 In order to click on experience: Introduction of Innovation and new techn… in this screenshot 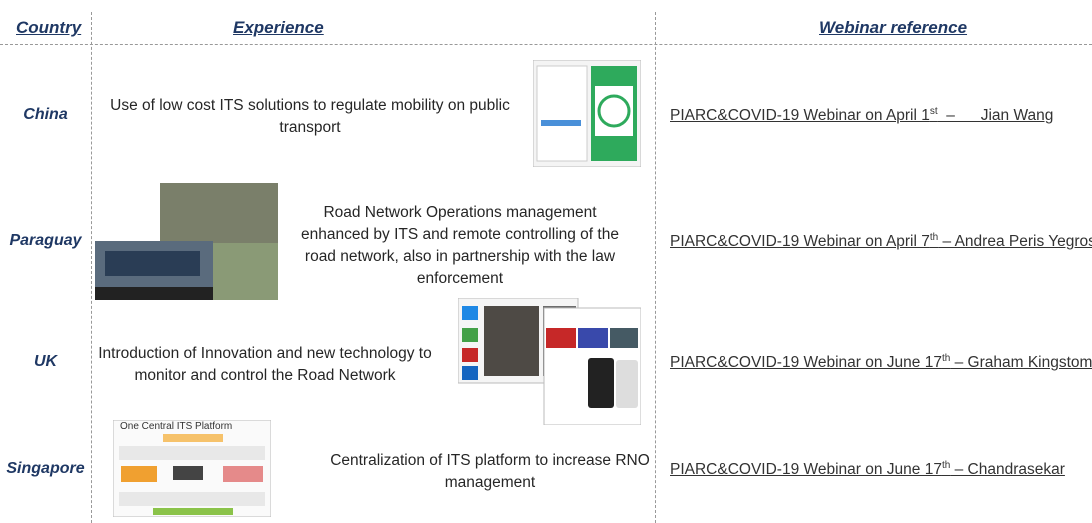, I will do `click(265, 364)`.